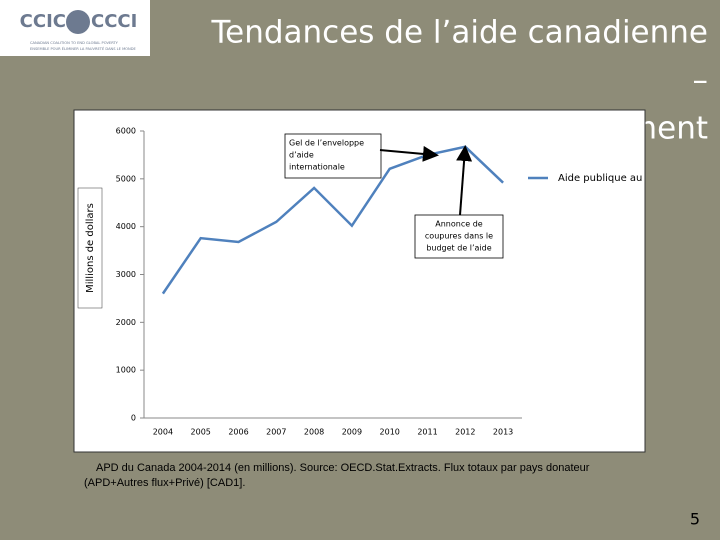 The width and height of the screenshot is (720, 544). Describe the element at coordinates (238, 432) in the screenshot. I see `x-tick-label: 2006` at that location.